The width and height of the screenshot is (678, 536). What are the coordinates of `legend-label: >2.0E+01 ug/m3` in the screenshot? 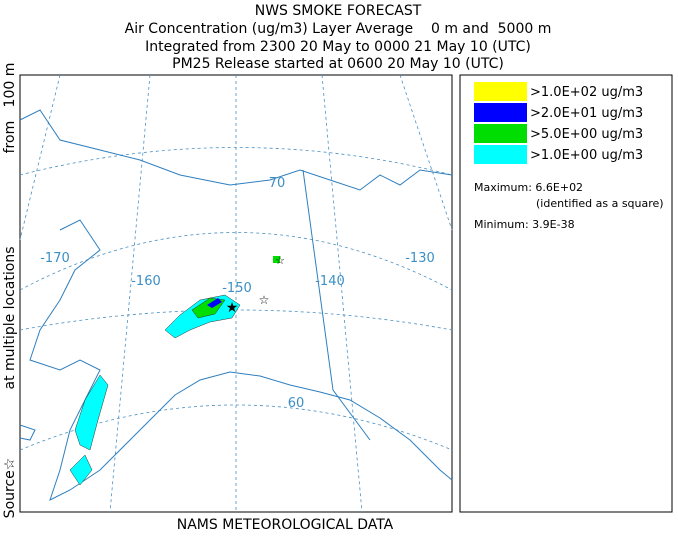 It's located at (586, 113).